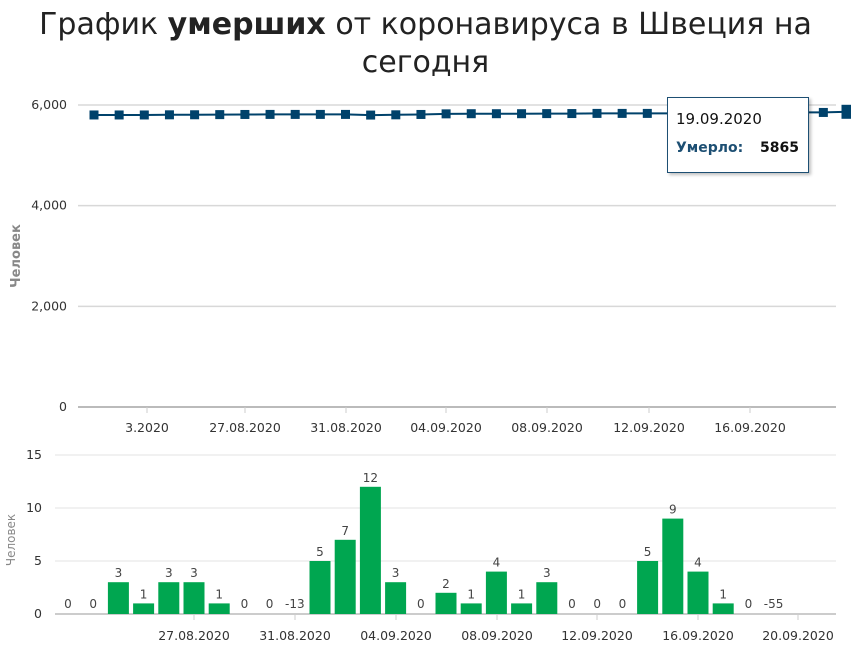 The height and width of the screenshot is (660, 851). What do you see at coordinates (49, 104) in the screenshot?
I see `y-tick-label: 6,000` at bounding box center [49, 104].